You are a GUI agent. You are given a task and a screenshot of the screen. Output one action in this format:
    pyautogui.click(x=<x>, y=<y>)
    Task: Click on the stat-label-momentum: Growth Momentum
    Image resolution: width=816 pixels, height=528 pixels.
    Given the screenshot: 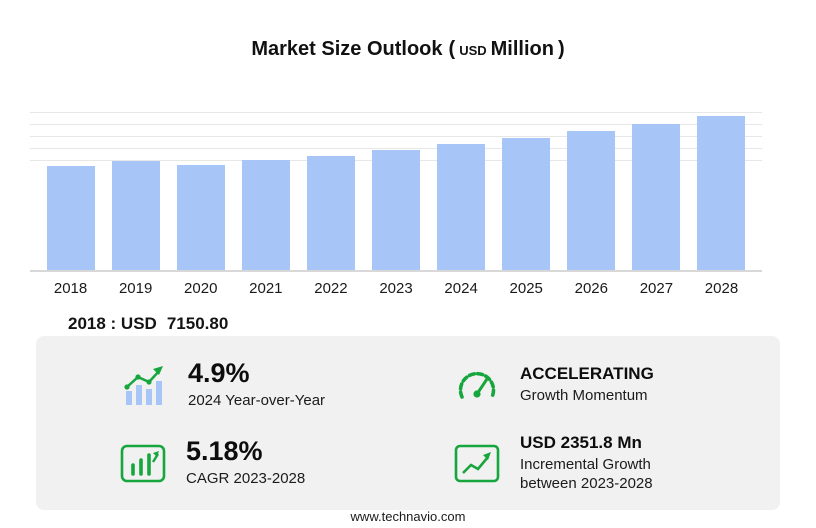 What is the action you would take?
    pyautogui.click(x=584, y=396)
    